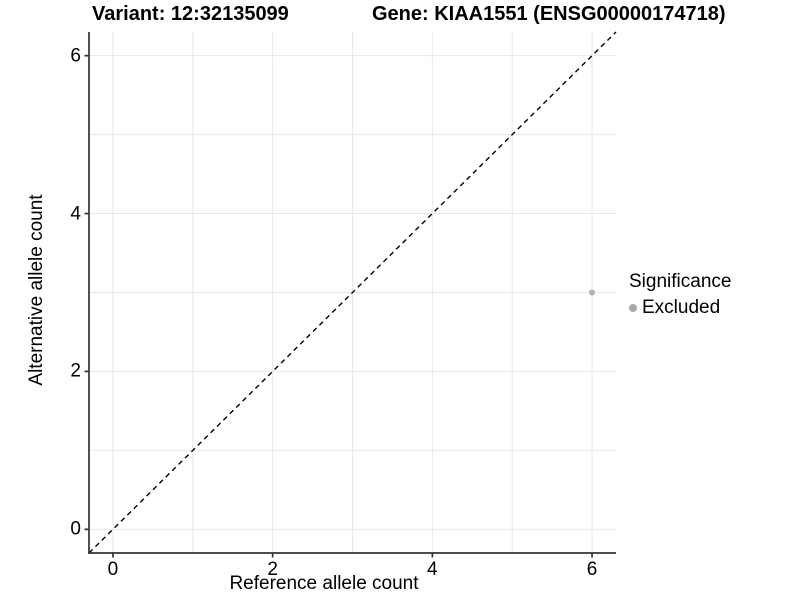  I want to click on data-point, so click(592, 292).